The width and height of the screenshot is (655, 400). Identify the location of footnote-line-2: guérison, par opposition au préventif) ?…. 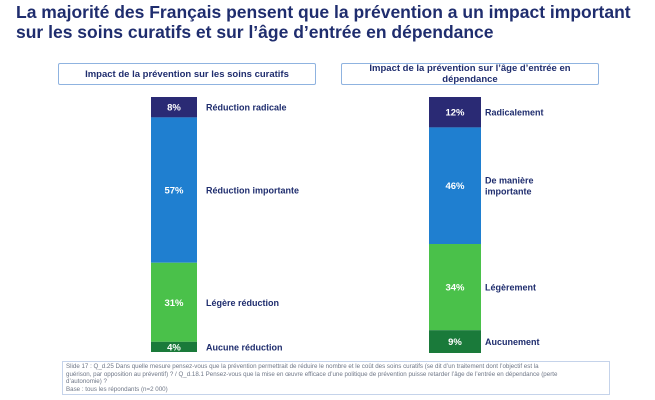
(312, 374).